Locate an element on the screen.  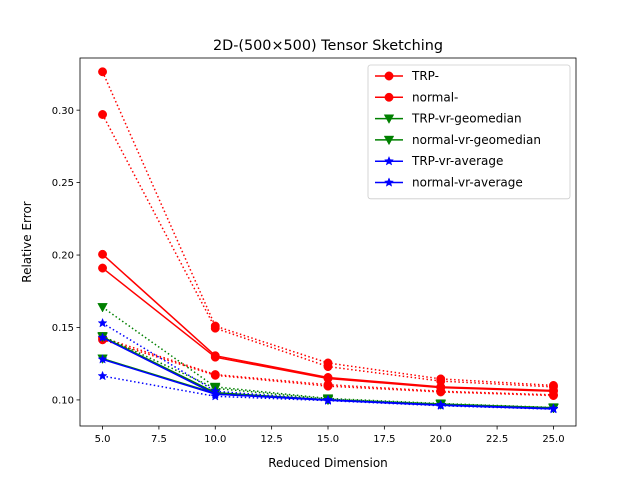
x-tick-label: 17.5 is located at coordinates (384, 439).